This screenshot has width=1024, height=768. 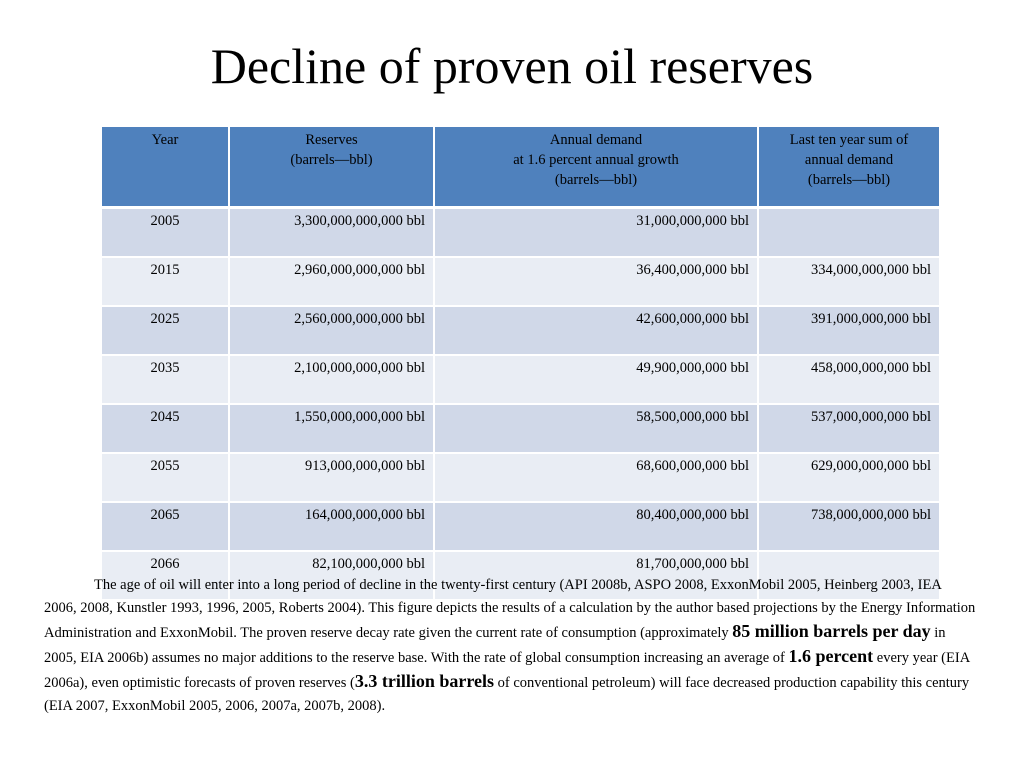 What do you see at coordinates (424, 681) in the screenshot?
I see `caption-highlight: 3.3 trillion barrels` at bounding box center [424, 681].